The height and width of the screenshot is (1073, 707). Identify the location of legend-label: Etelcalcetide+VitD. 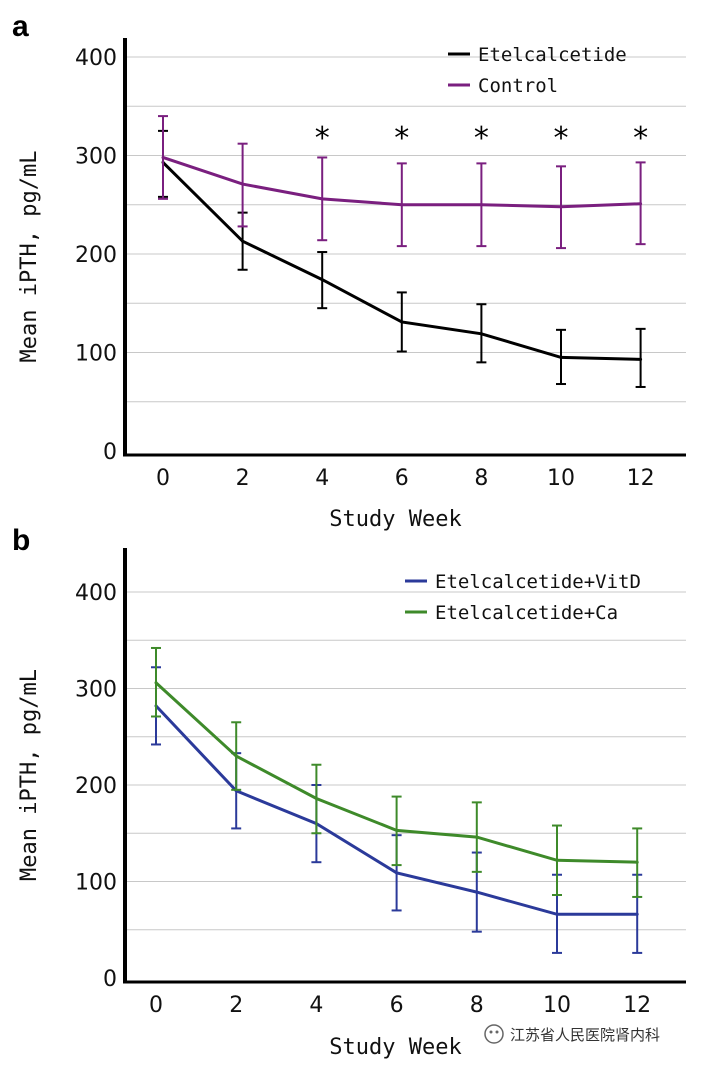
(538, 582).